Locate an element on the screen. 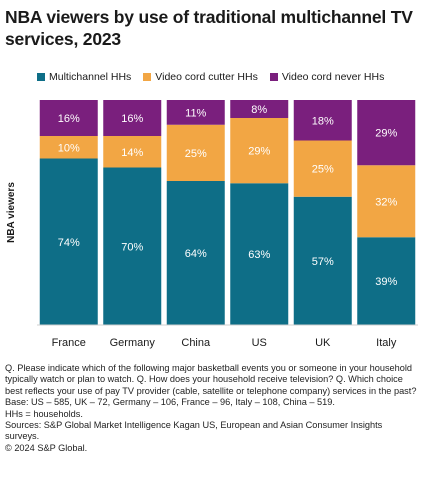  x-tick-label: France is located at coordinates (69, 343).